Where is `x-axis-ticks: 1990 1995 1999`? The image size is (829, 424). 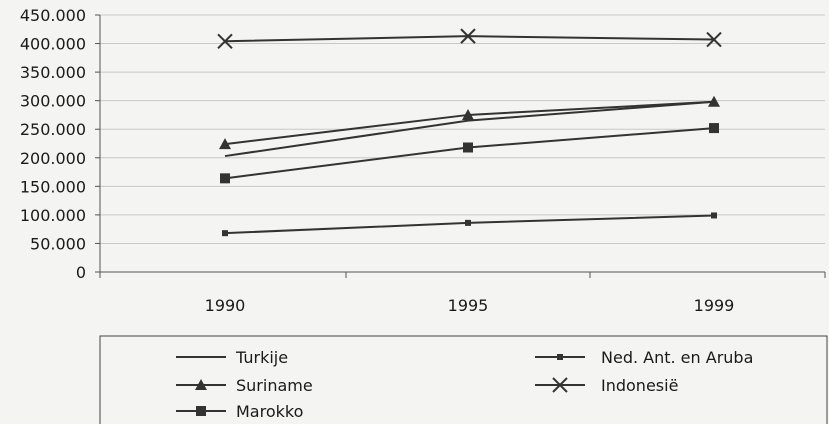 x-axis-ticks: 1990 1995 1999 is located at coordinates (462, 293).